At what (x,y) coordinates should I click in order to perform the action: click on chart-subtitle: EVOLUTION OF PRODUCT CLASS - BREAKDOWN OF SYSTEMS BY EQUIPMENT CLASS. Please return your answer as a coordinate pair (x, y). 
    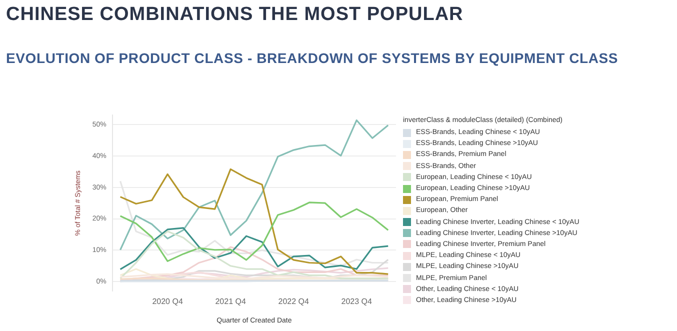
    Looking at the image, I should click on (313, 58).